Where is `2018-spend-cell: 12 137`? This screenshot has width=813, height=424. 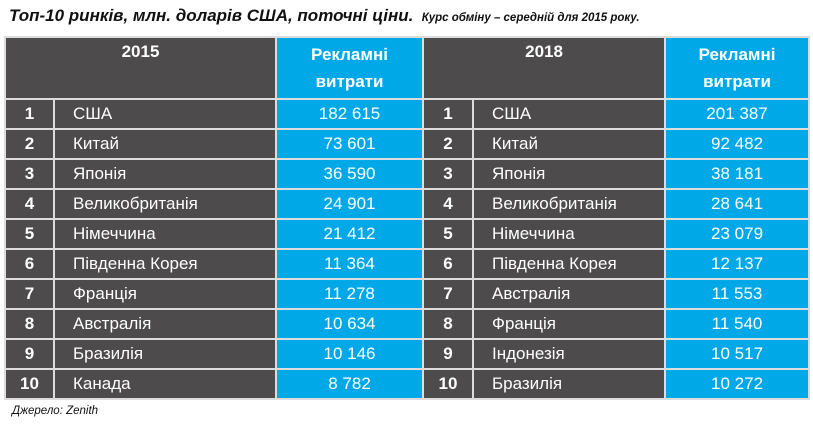
2018-spend-cell: 12 137 is located at coordinates (737, 264).